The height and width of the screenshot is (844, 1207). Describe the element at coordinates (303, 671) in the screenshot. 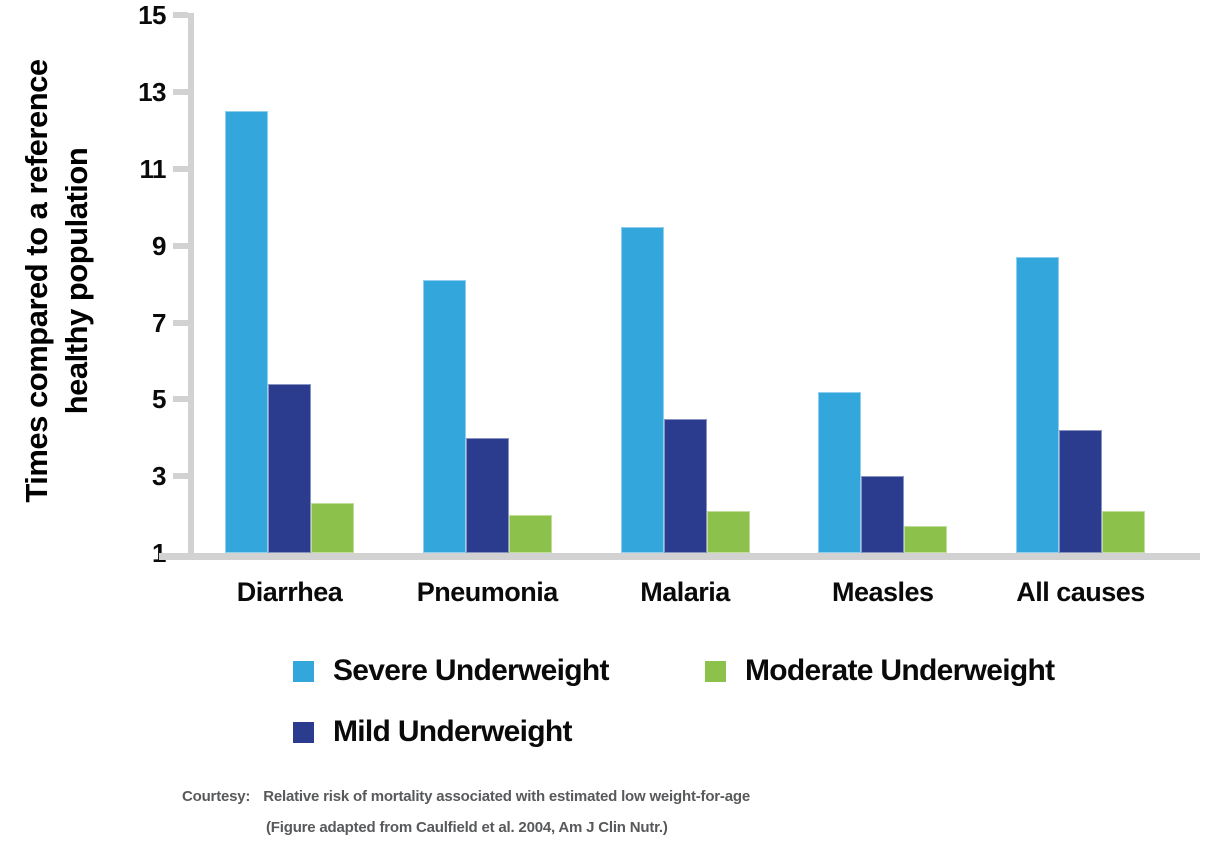

I see `legend-swatch-severe-underweight` at that location.